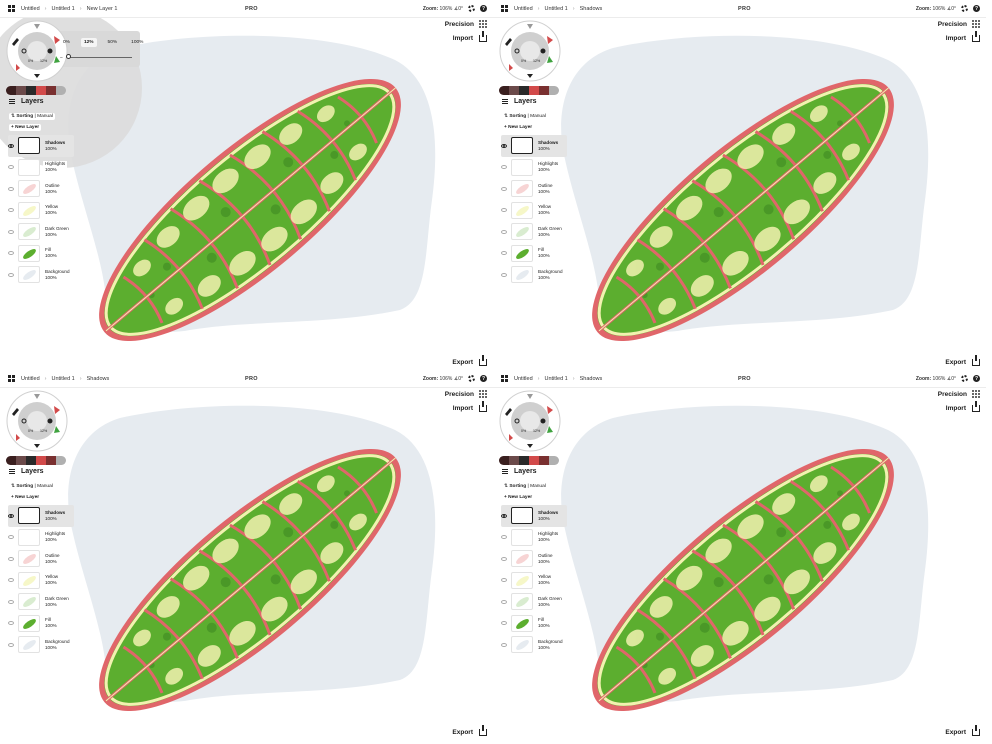 The width and height of the screenshot is (992, 744). Describe the element at coordinates (137, 42) in the screenshot. I see `opacity-option: 100%` at that location.